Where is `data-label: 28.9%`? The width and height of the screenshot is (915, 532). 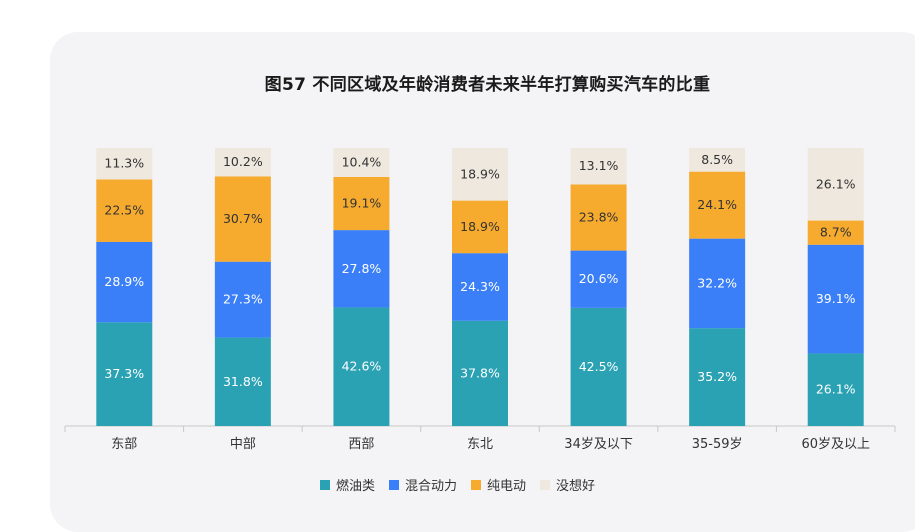 data-label: 28.9% is located at coordinates (124, 281).